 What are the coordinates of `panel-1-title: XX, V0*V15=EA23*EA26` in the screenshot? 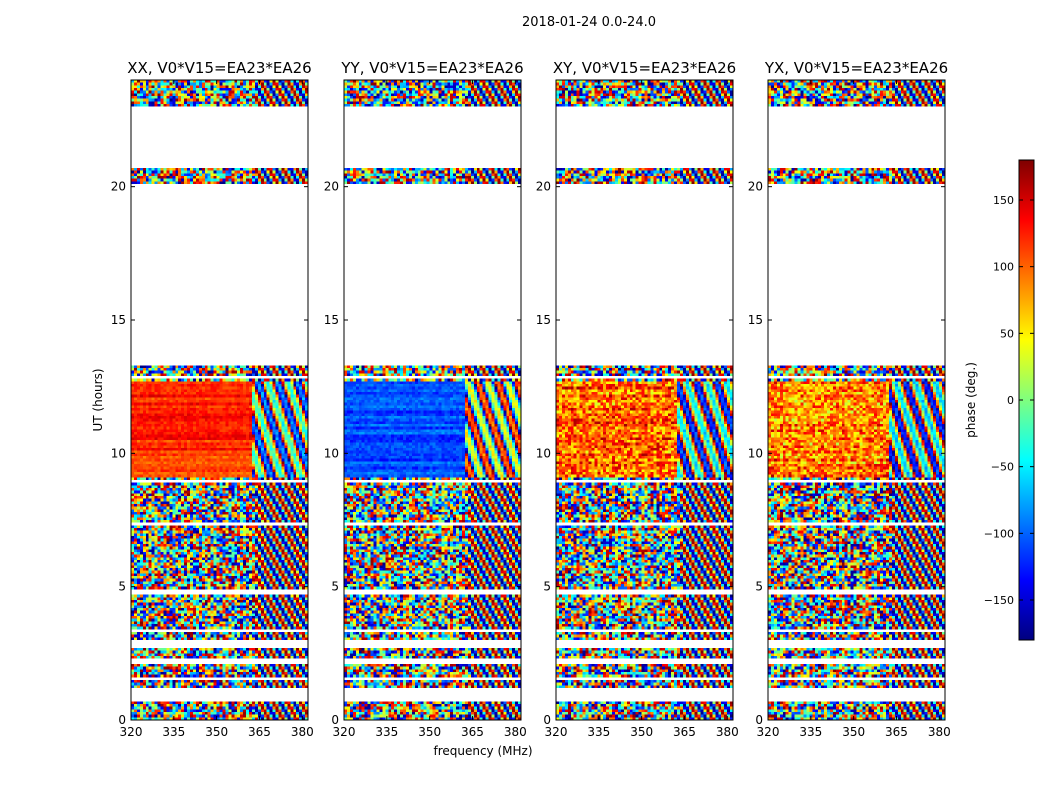 It's located at (219, 68).